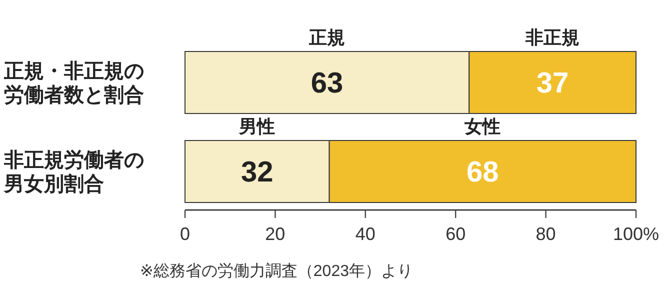  Describe the element at coordinates (552, 38) in the screenshot. I see `annotation: 非正規` at that location.